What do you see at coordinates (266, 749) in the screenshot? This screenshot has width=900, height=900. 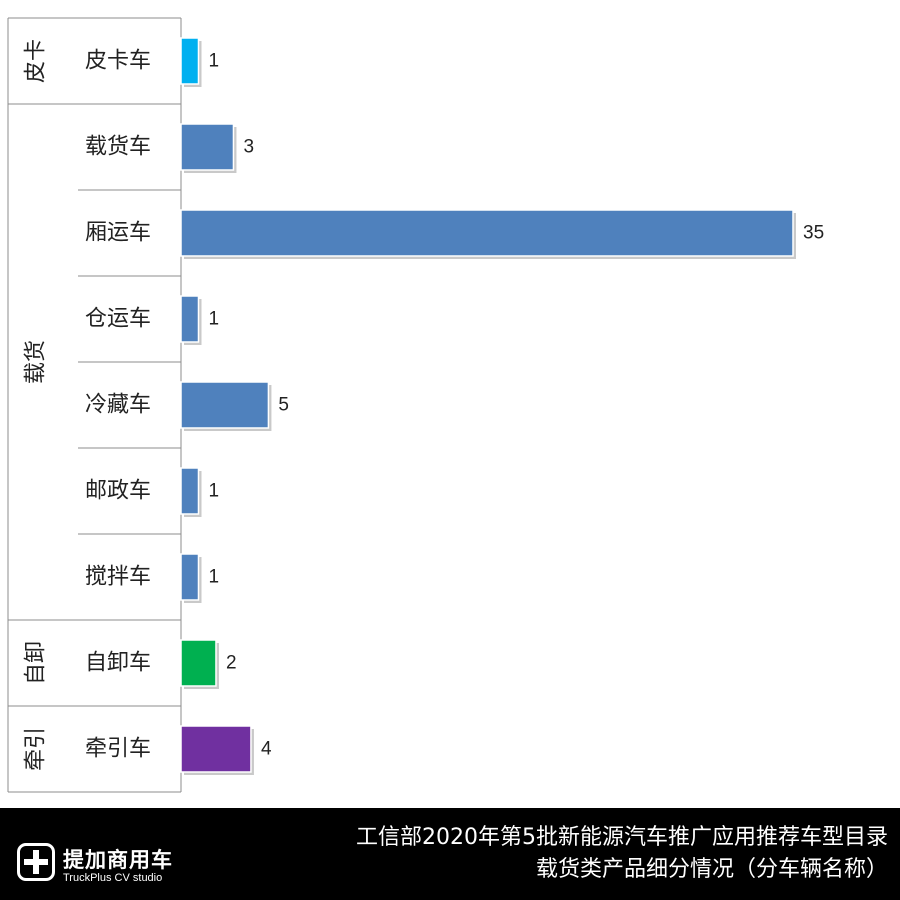 I see `data-label: 4` at bounding box center [266, 749].